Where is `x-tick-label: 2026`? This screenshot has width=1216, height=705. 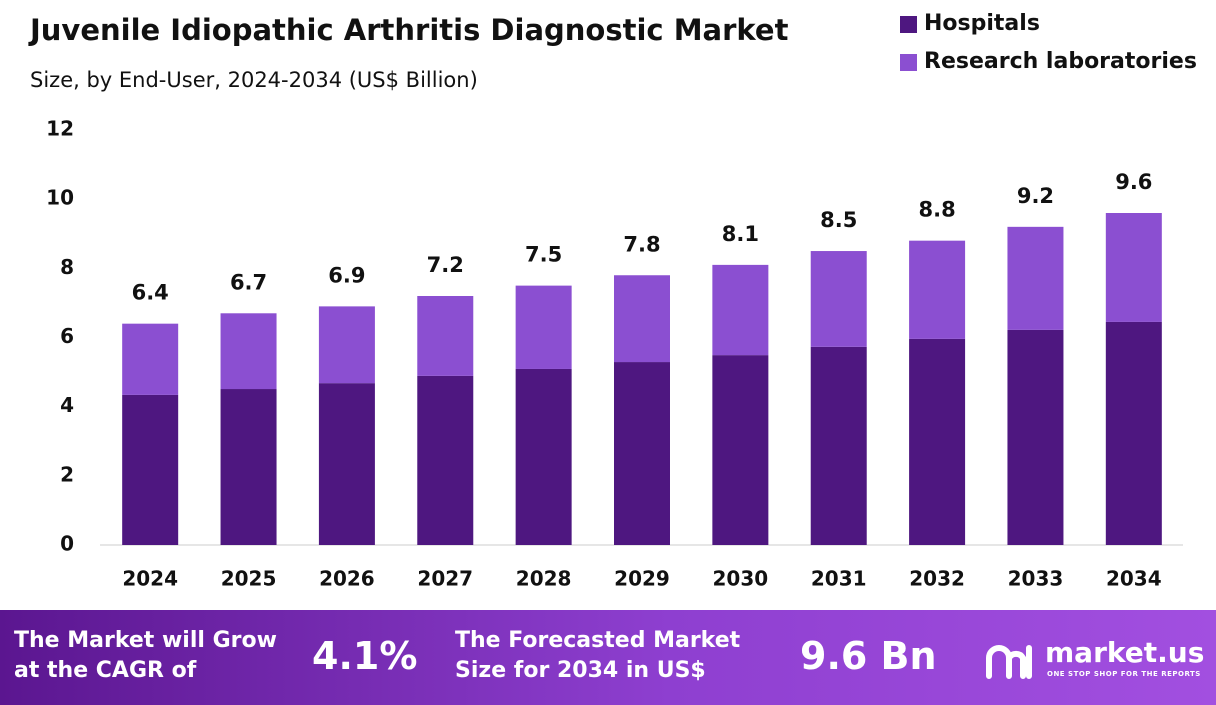 x-tick-label: 2026 is located at coordinates (347, 579).